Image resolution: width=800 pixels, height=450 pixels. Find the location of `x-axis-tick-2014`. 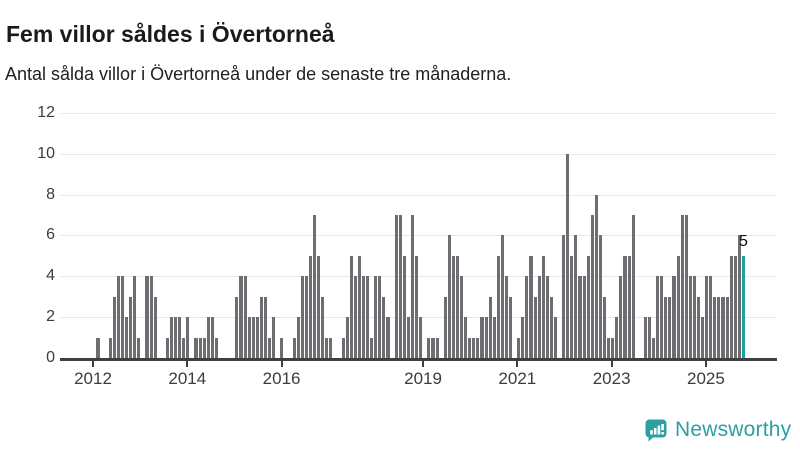

x-axis-tick-2014 is located at coordinates (187, 364).